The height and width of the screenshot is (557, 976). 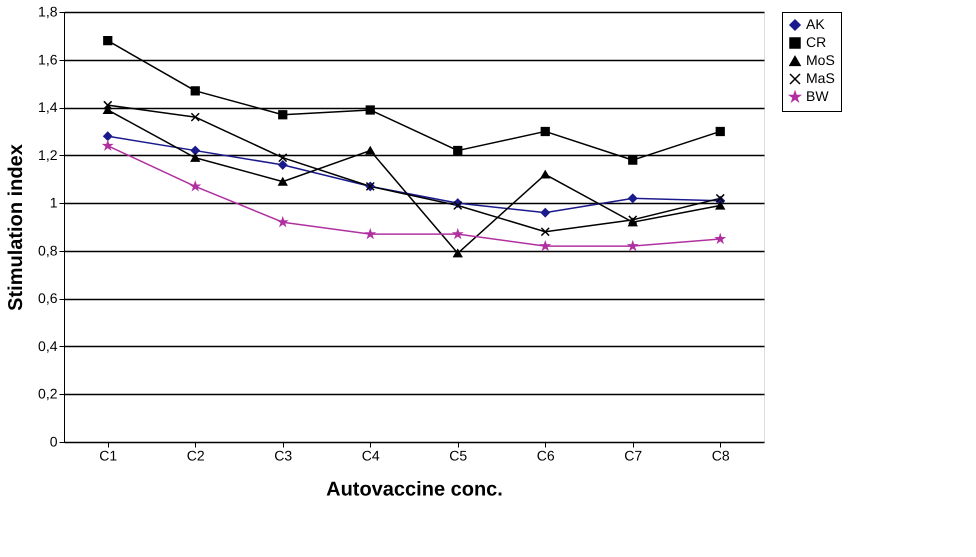 I want to click on legend-label: CR, so click(x=816, y=42).